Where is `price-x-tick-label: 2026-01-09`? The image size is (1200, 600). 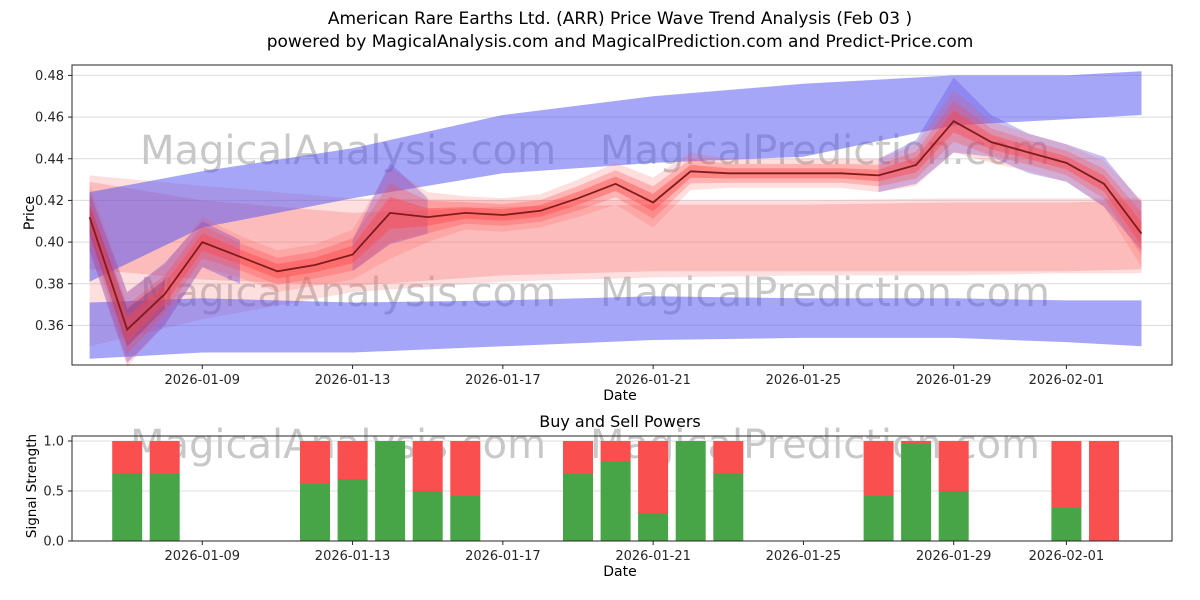 price-x-tick-label: 2026-01-09 is located at coordinates (203, 380).